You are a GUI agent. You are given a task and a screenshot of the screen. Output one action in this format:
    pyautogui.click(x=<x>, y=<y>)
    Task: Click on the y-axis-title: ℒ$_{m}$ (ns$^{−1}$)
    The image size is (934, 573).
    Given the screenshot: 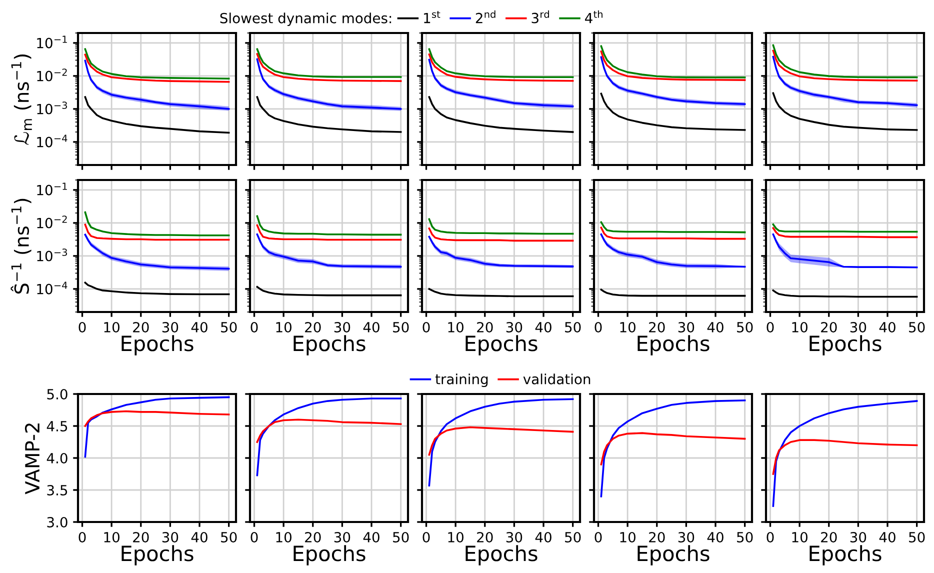 What is the action you would take?
    pyautogui.click(x=21, y=99)
    